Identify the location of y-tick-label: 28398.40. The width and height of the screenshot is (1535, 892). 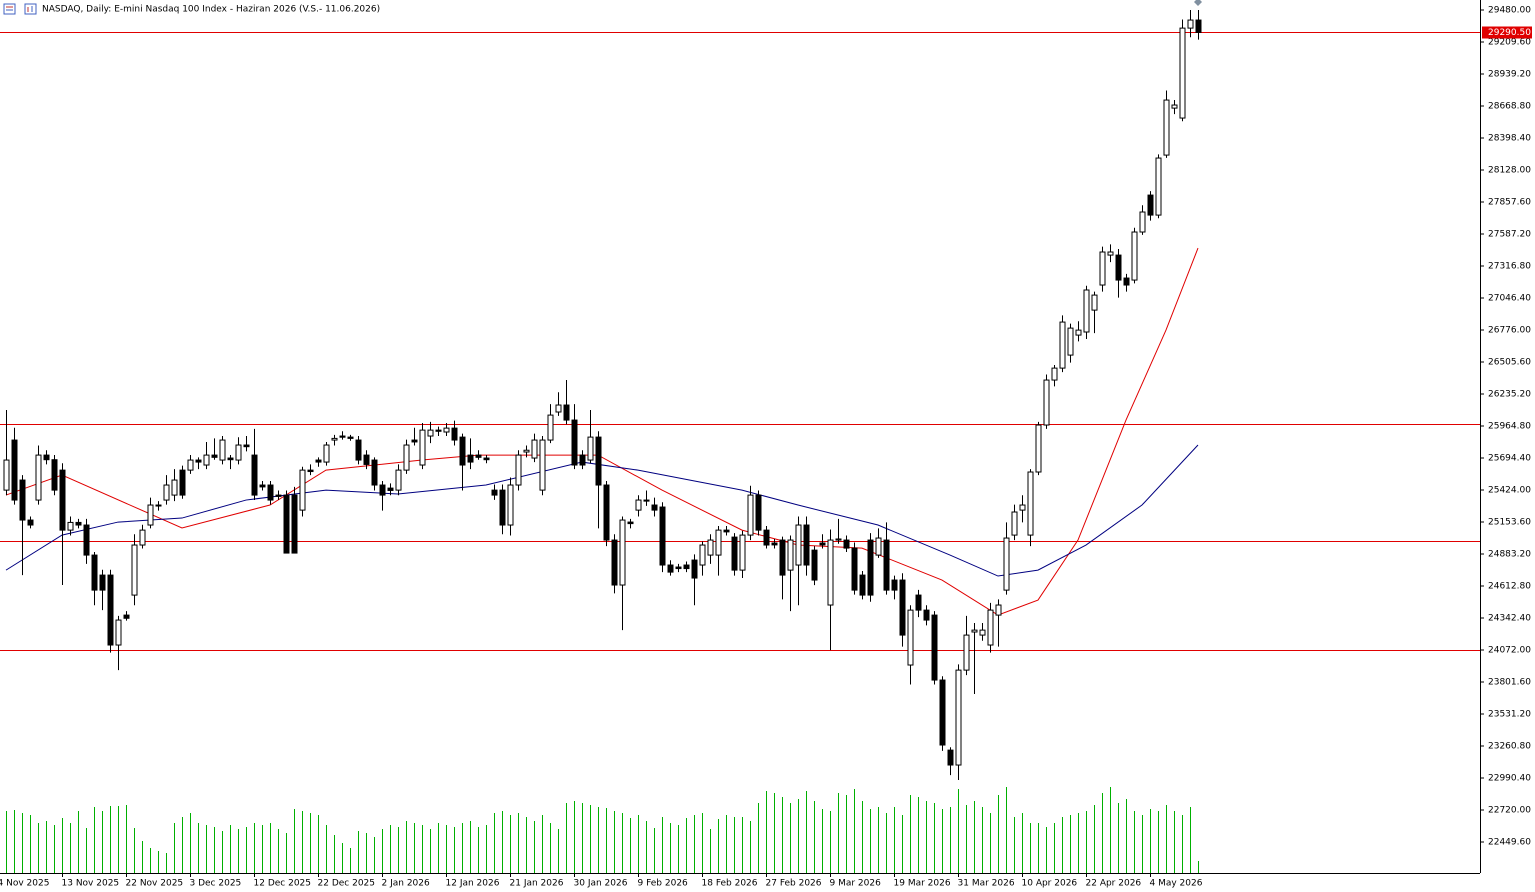
(1509, 138).